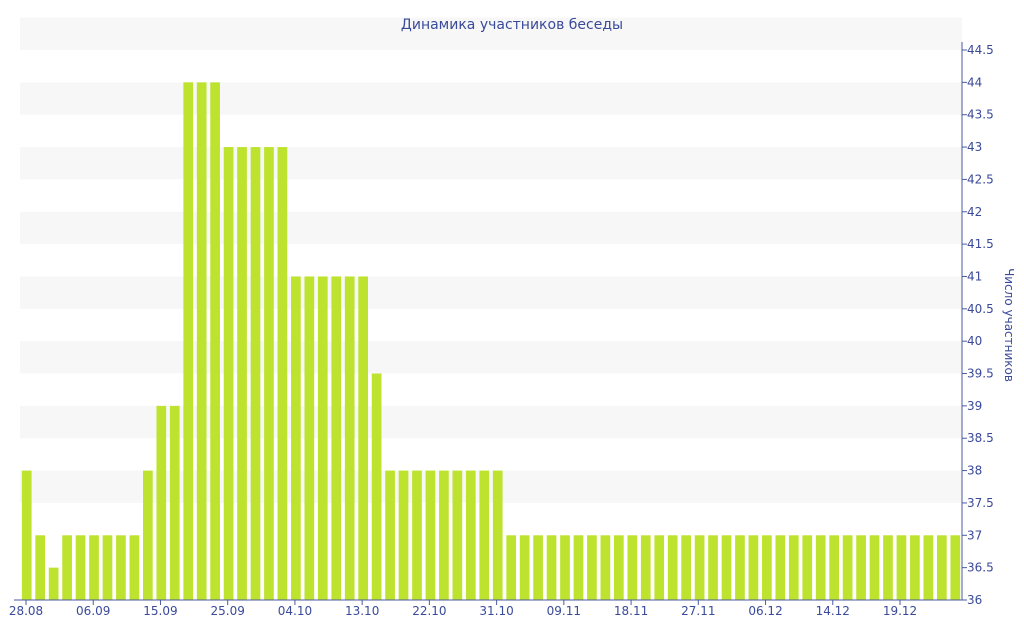  What do you see at coordinates (698, 611) in the screenshot?
I see `x-tick-label: 27.11` at bounding box center [698, 611].